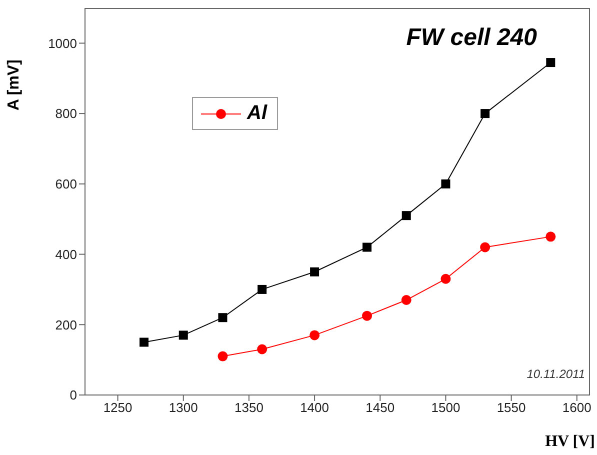 The image size is (597, 455). What do you see at coordinates (183, 408) in the screenshot?
I see `x-tick-label: 1300` at bounding box center [183, 408].